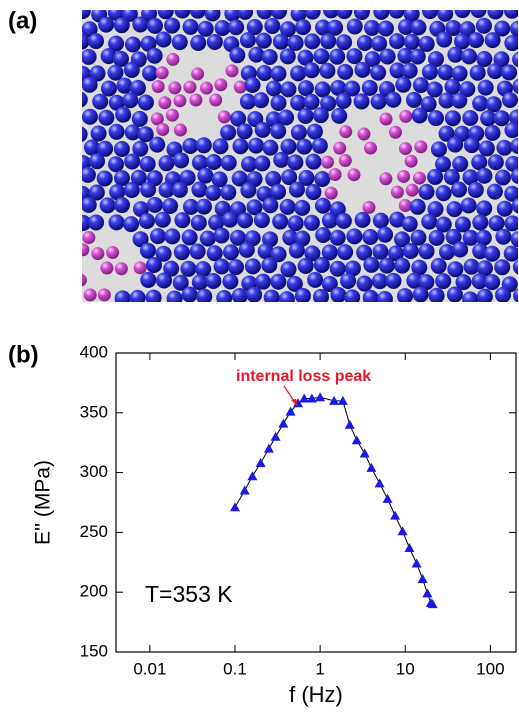  I want to click on panel-label: (b), so click(23, 354).